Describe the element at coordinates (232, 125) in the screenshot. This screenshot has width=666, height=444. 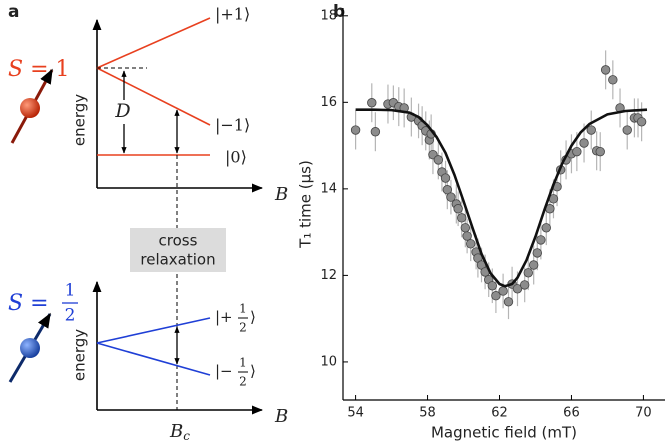
I see `state-label: |−1⟩` at that location.